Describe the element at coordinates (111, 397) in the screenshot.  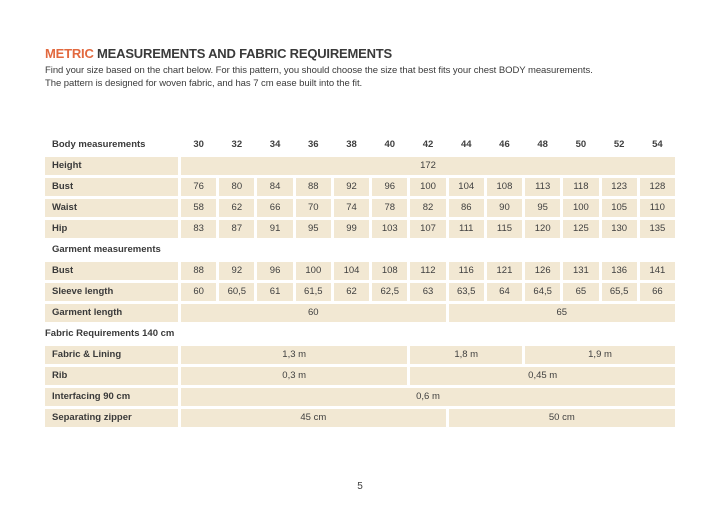
I see `row-label: Interfacing 90 cm` at that location.